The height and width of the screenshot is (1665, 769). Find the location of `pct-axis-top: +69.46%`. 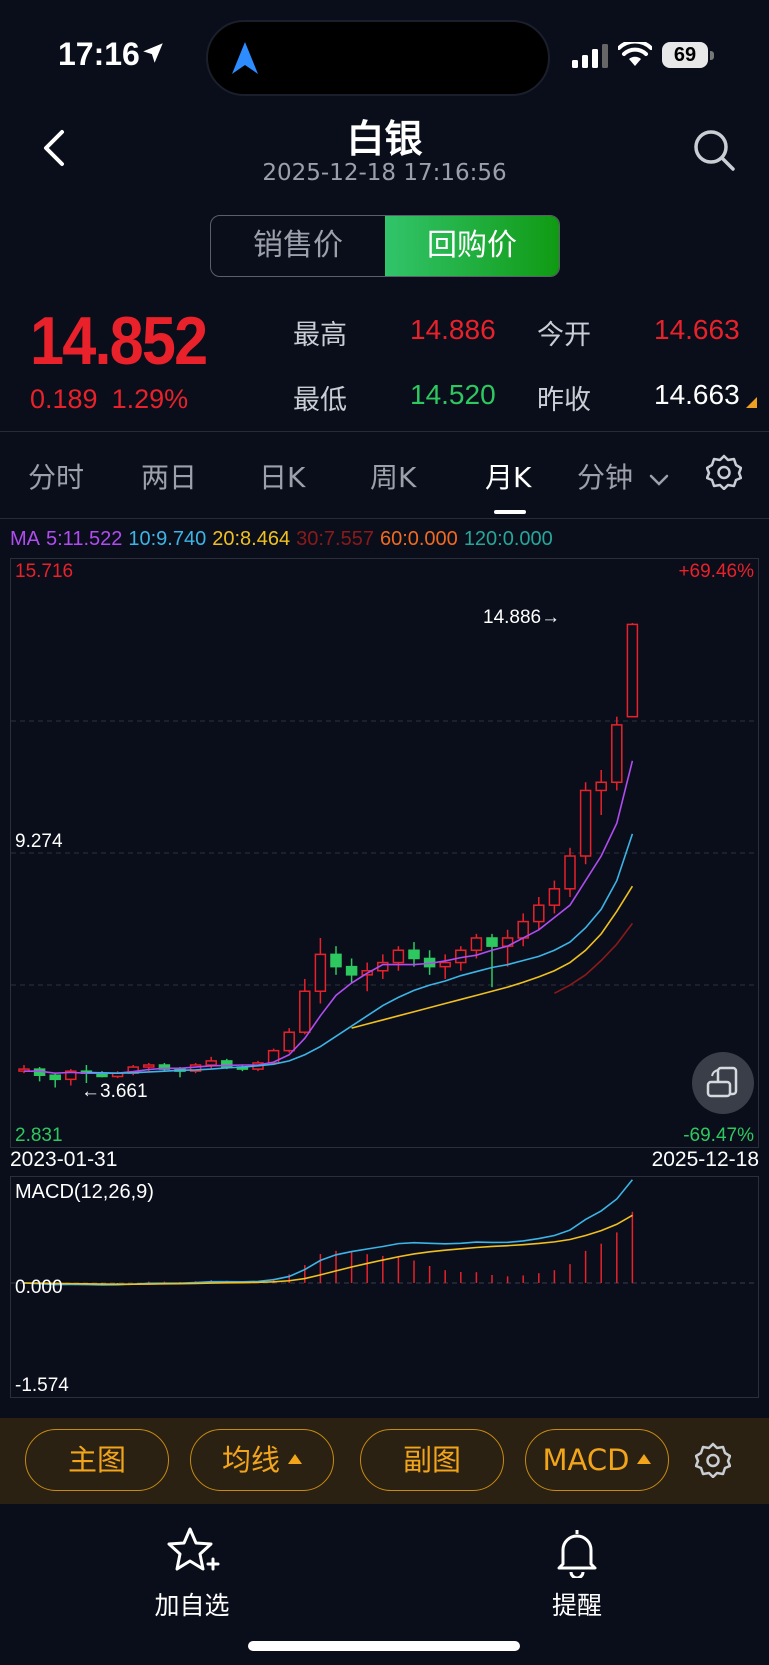

pct-axis-top: +69.46% is located at coordinates (716, 571).